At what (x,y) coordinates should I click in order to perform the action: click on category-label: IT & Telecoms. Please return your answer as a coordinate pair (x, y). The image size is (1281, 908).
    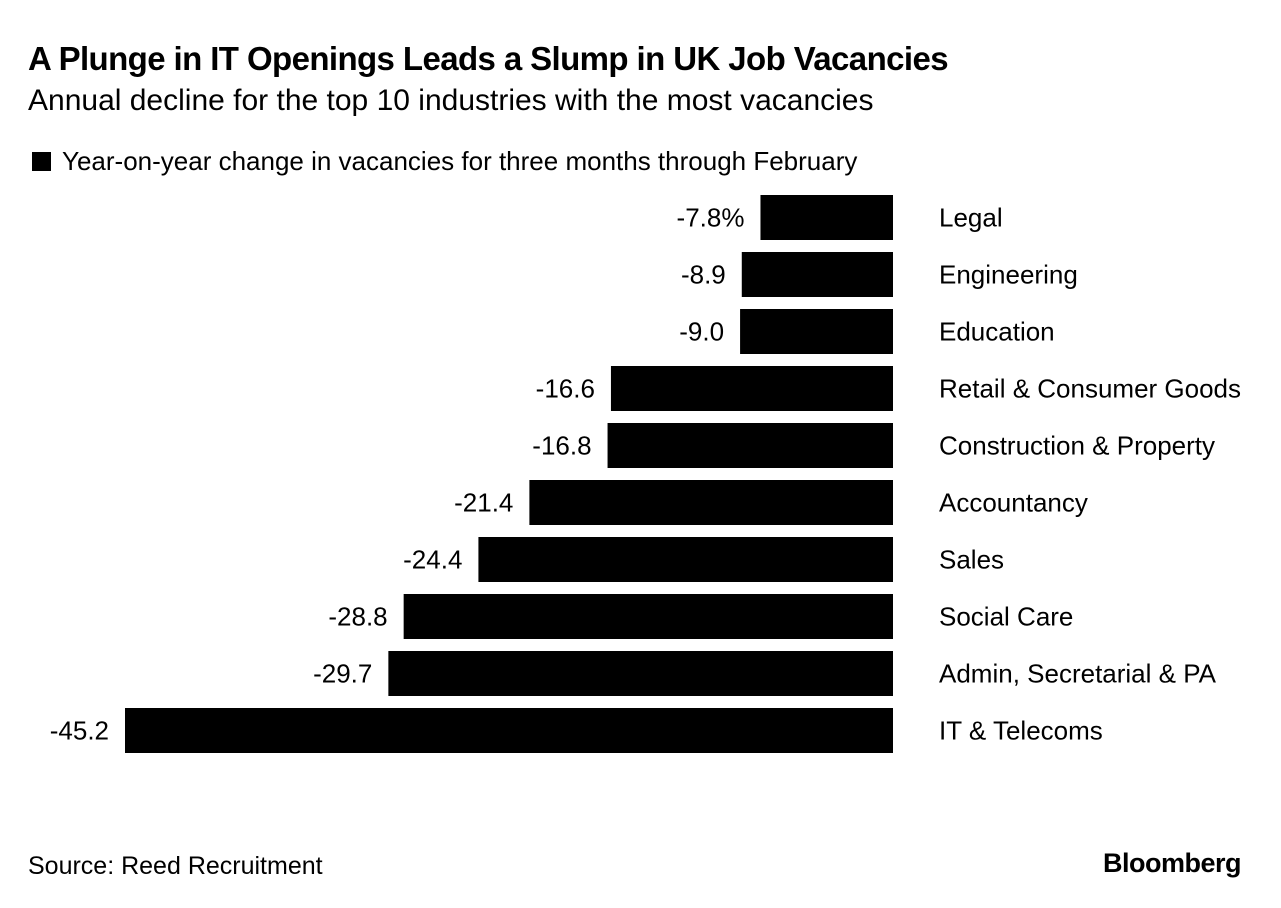
    Looking at the image, I should click on (1021, 731).